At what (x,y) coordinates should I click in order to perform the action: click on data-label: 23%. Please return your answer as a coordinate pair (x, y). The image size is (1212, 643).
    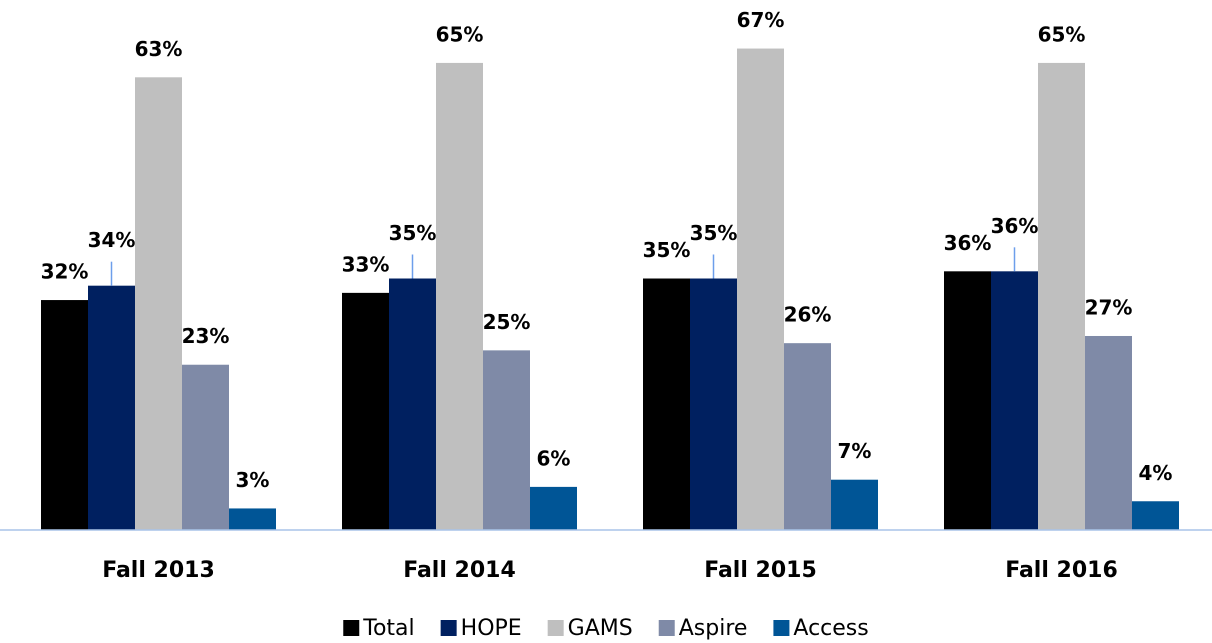
    Looking at the image, I should click on (206, 336).